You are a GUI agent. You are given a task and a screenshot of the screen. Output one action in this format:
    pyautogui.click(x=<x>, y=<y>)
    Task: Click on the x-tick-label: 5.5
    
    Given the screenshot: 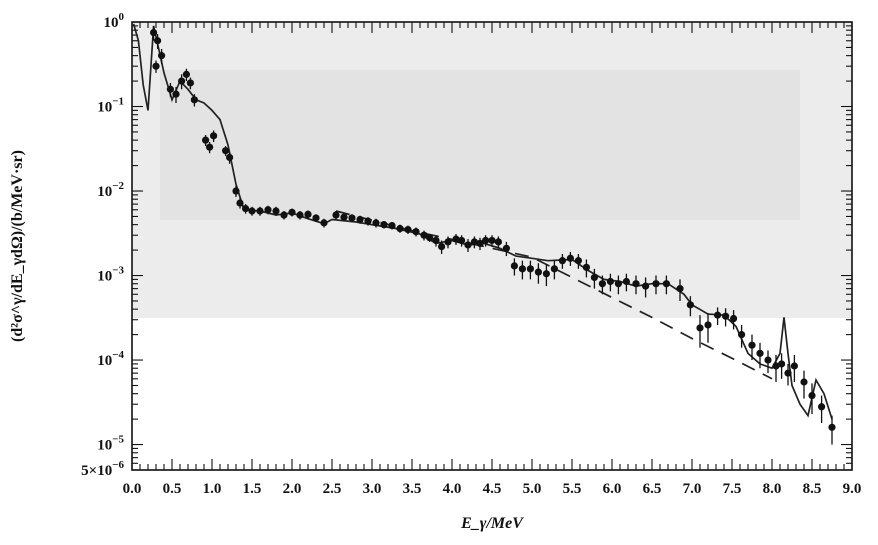 What is the action you would take?
    pyautogui.click(x=572, y=489)
    